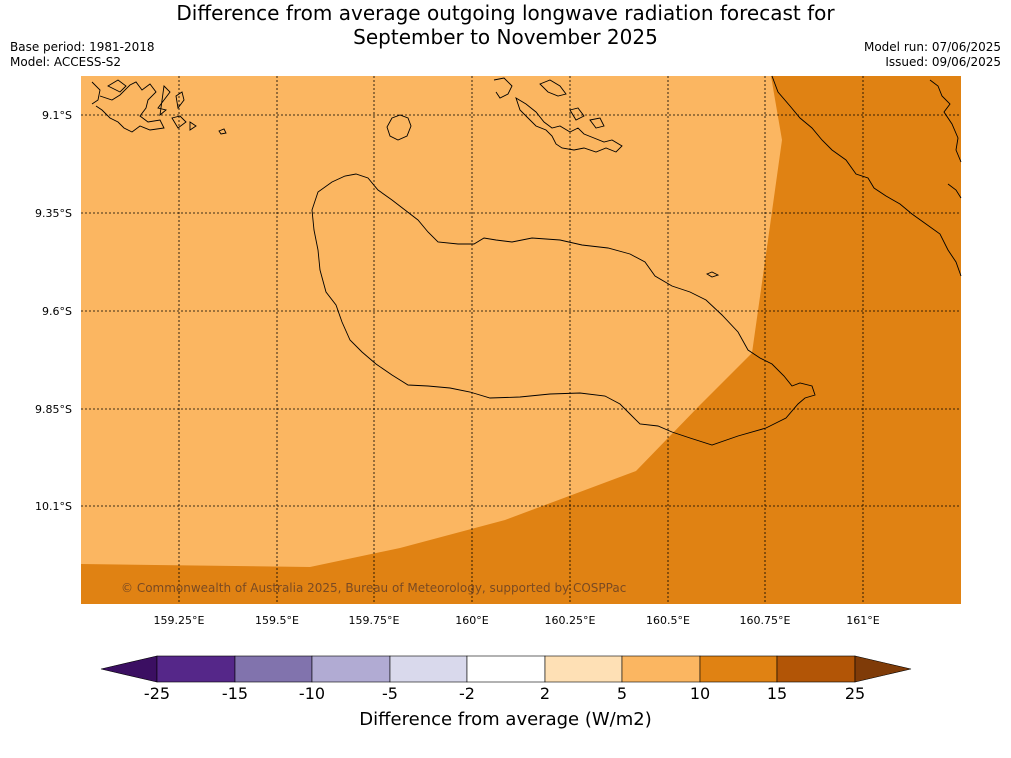  What do you see at coordinates (57, 311) in the screenshot?
I see `lat-label: 9.6°S` at bounding box center [57, 311].